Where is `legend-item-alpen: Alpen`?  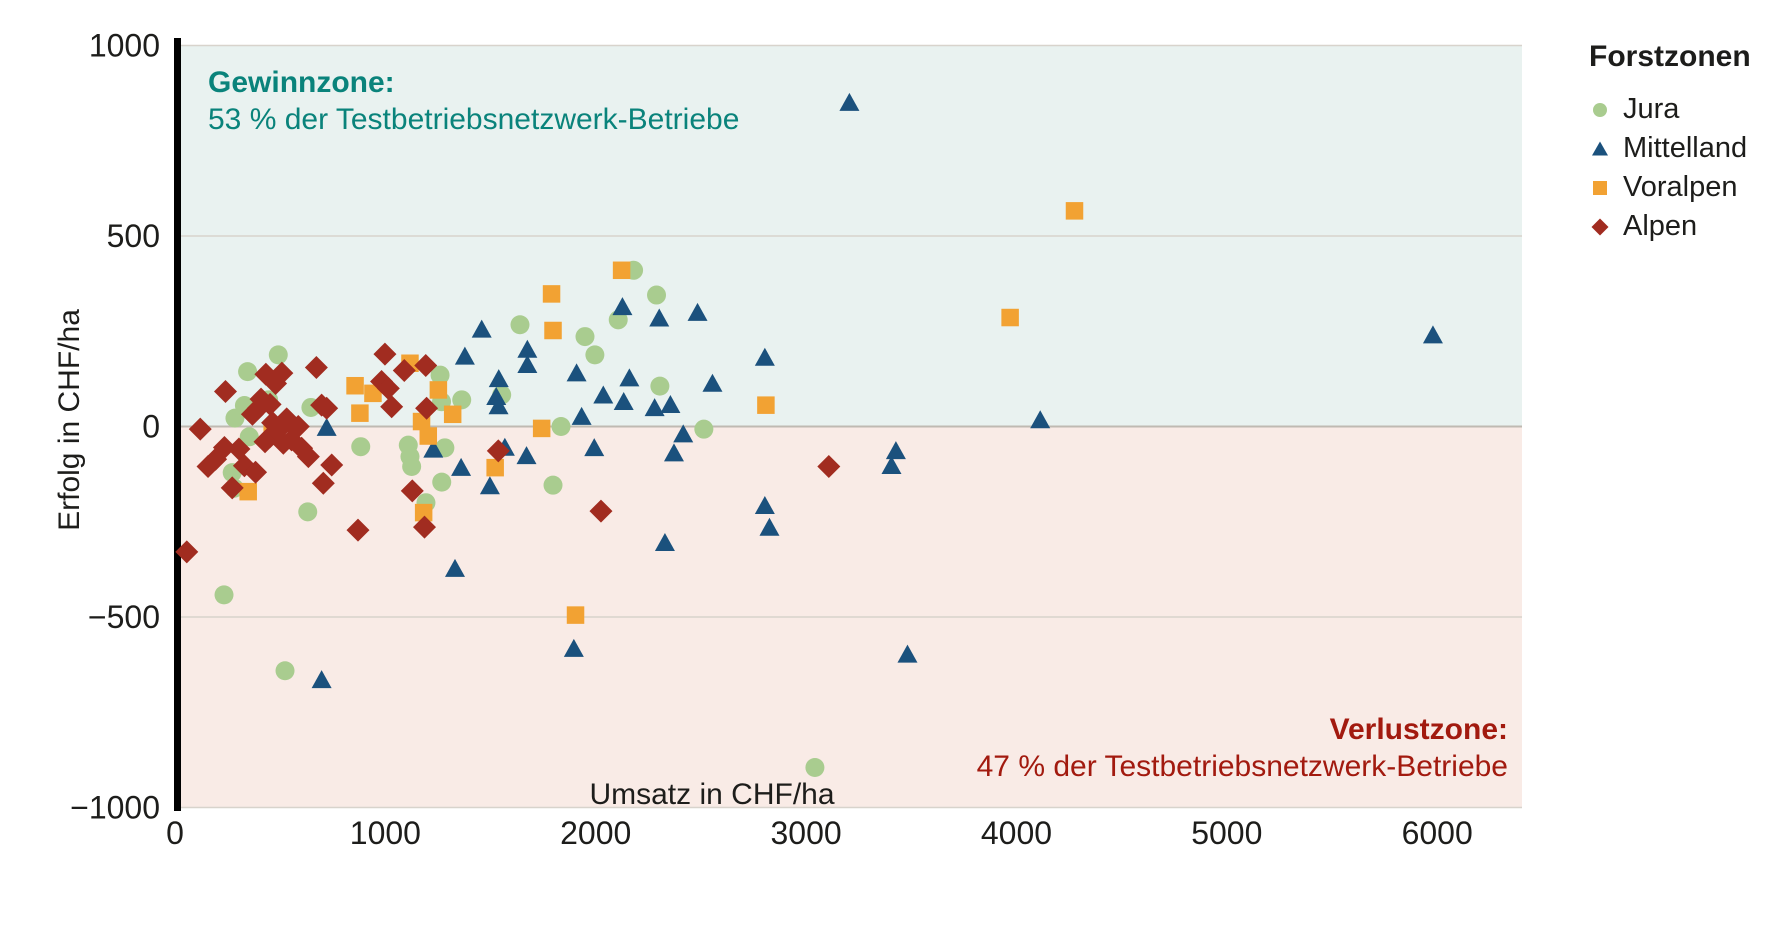 legend-item-alpen: Alpen is located at coordinates (1670, 226).